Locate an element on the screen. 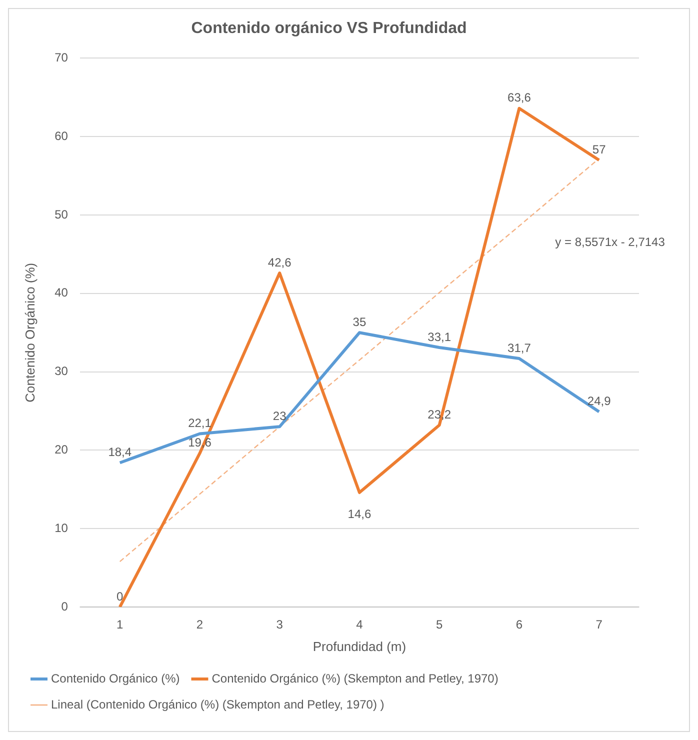 This screenshot has height=740, width=698. y-tick-label: 40 is located at coordinates (61, 293).